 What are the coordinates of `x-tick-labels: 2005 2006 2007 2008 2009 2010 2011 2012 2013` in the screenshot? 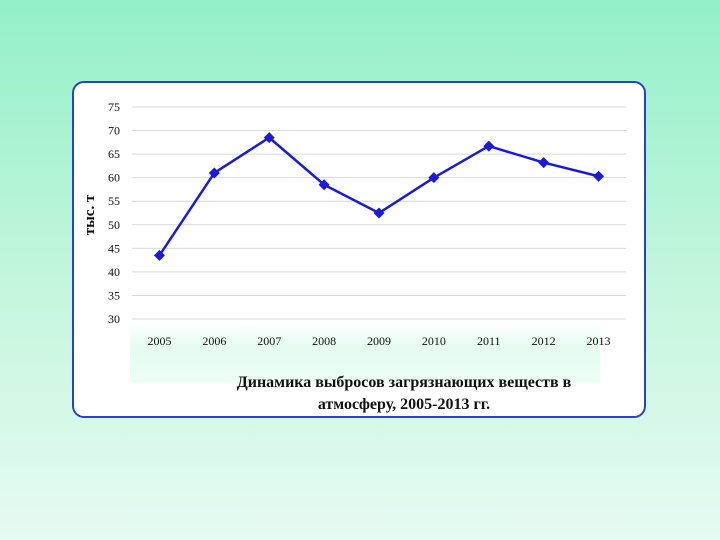 It's located at (378, 341).